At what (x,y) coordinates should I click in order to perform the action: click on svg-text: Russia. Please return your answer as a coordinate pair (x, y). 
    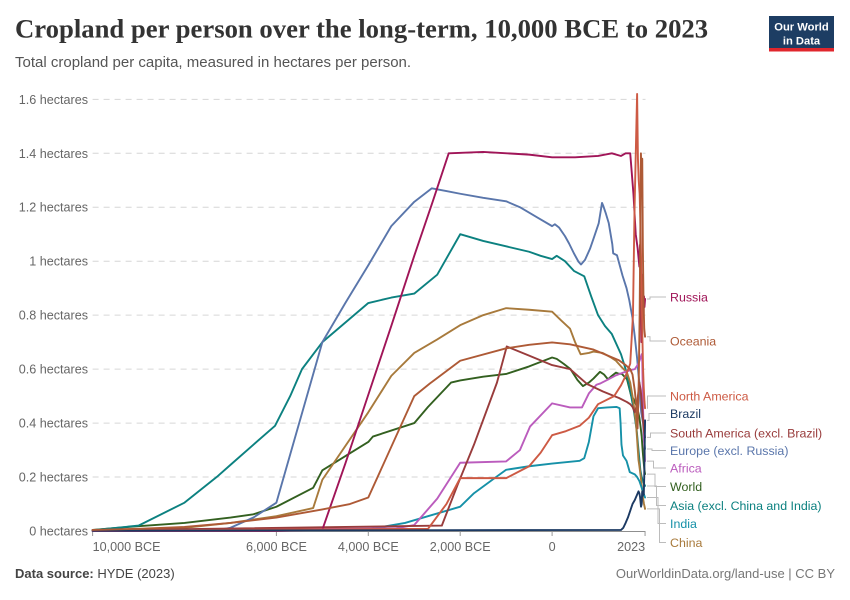
    Looking at the image, I should click on (689, 298).